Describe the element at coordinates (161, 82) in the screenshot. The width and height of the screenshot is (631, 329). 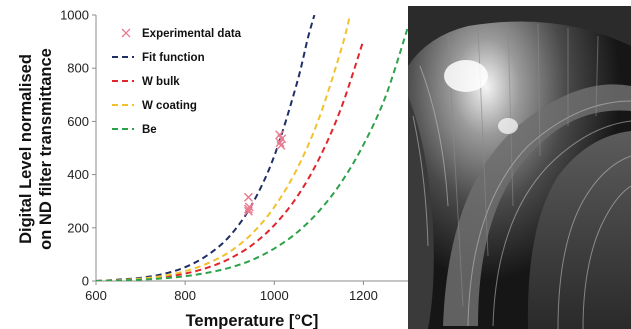
I see `legend-label: W bulk` at that location.